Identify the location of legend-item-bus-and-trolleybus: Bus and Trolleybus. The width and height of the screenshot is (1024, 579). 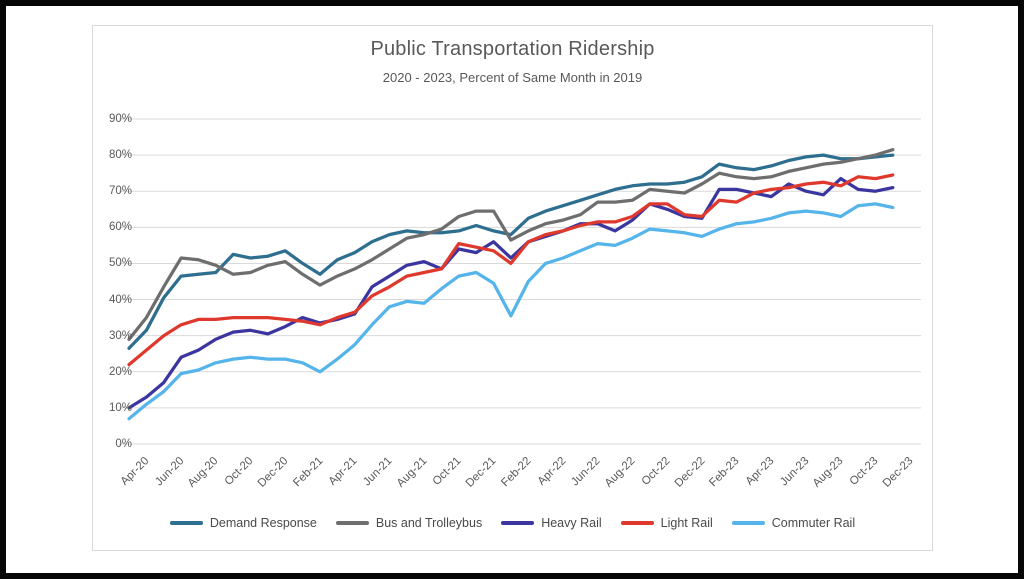
(409, 523).